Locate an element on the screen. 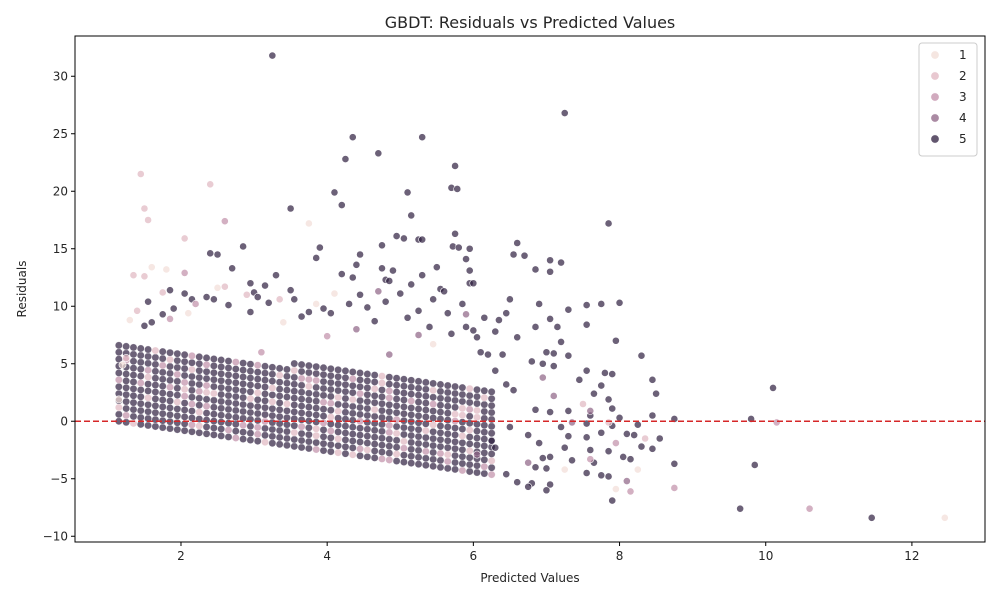 This screenshot has height=604, width=1000. legend-marker is located at coordinates (935, 97).